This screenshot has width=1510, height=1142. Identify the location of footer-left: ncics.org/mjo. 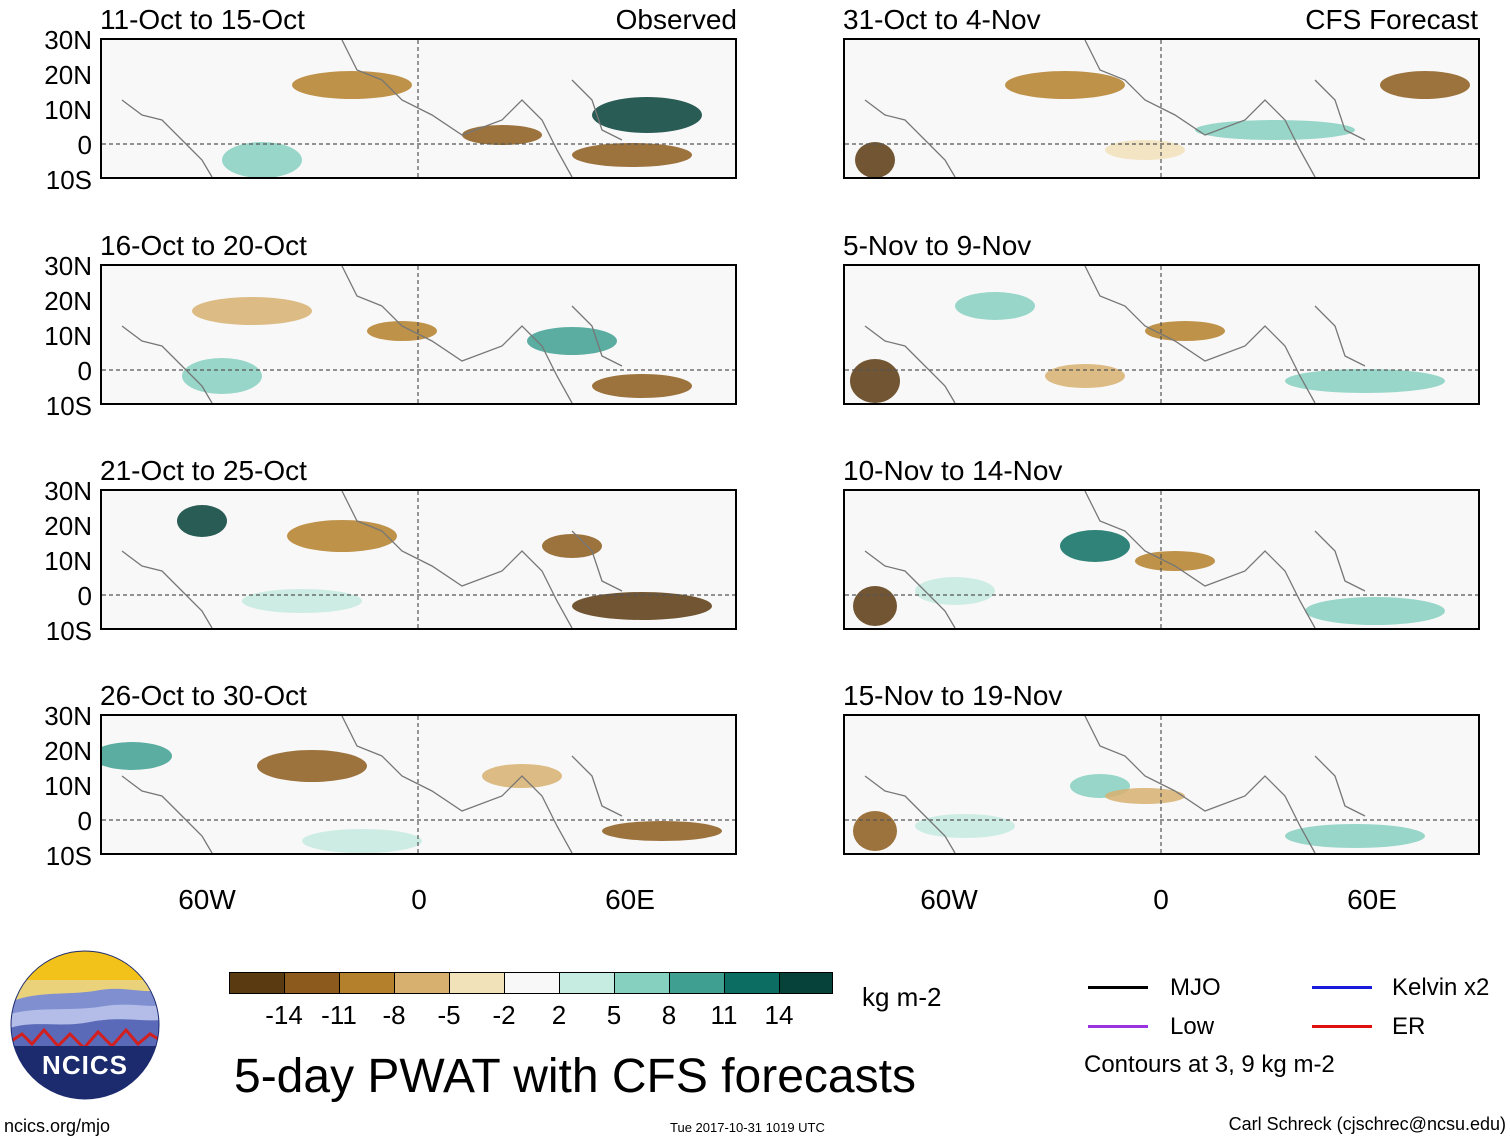
(57, 1126).